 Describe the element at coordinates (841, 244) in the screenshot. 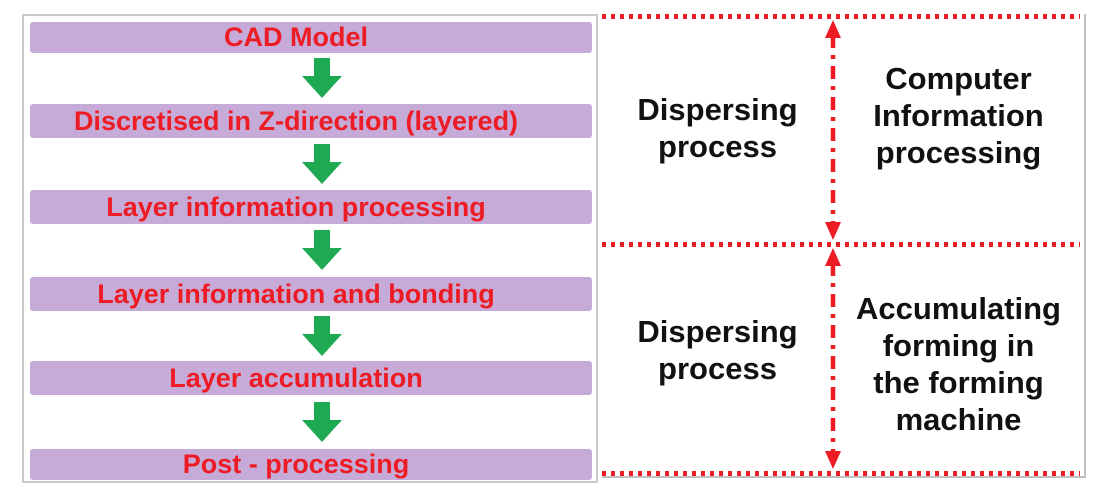

I see `dotted-divider-middle` at that location.